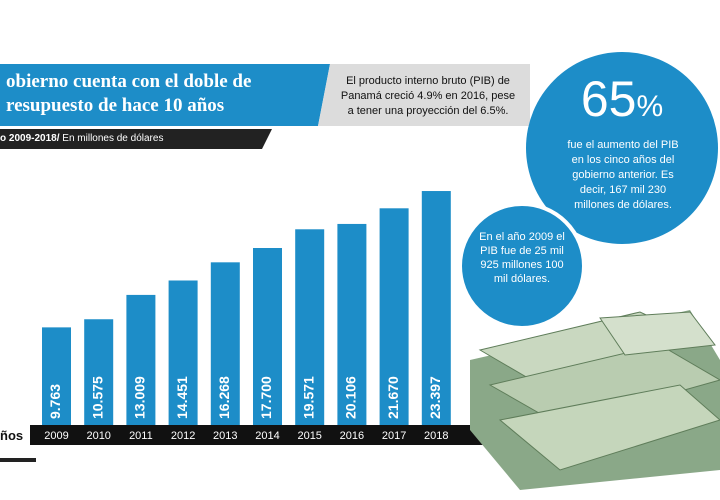 The height and width of the screenshot is (500, 720). What do you see at coordinates (56, 436) in the screenshot?
I see `x-tick-label: 2009` at bounding box center [56, 436].